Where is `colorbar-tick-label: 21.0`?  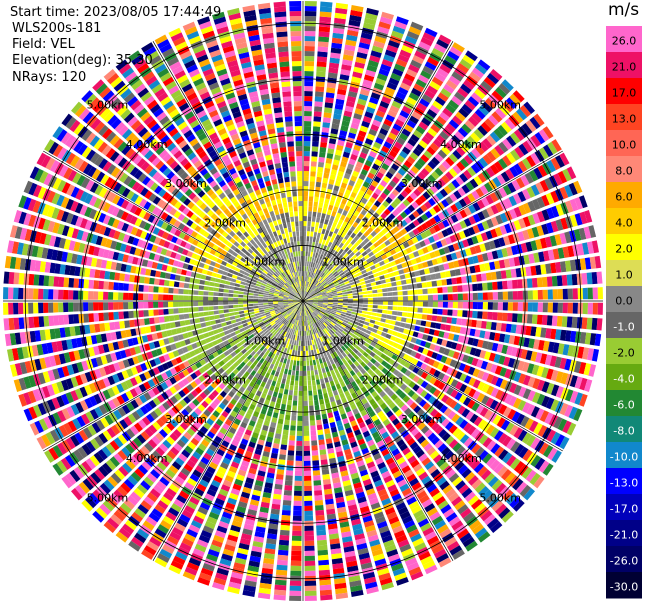
colorbar-tick-label: 21.0 is located at coordinates (624, 67).